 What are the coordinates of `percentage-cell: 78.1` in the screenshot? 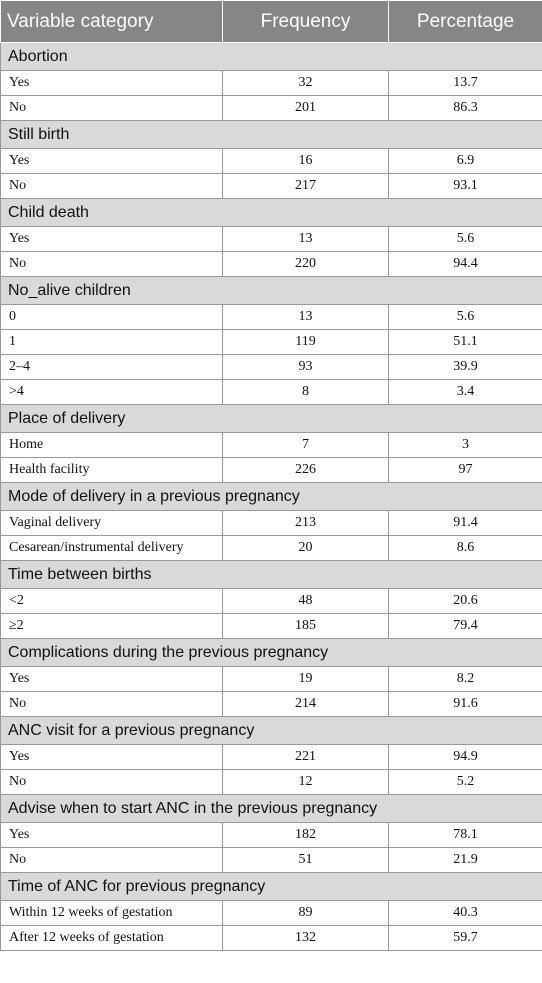 It's located at (465, 835).